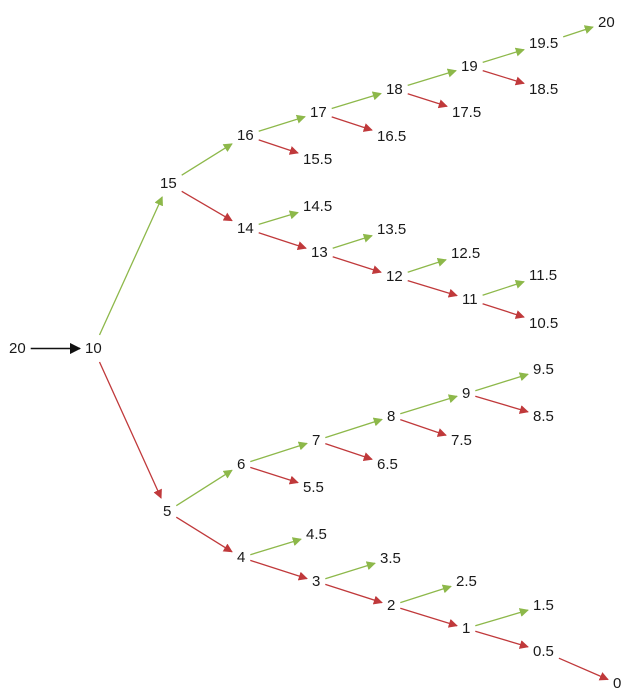 The width and height of the screenshot is (629, 692). I want to click on node-n14-5: 14.5, so click(317, 206).